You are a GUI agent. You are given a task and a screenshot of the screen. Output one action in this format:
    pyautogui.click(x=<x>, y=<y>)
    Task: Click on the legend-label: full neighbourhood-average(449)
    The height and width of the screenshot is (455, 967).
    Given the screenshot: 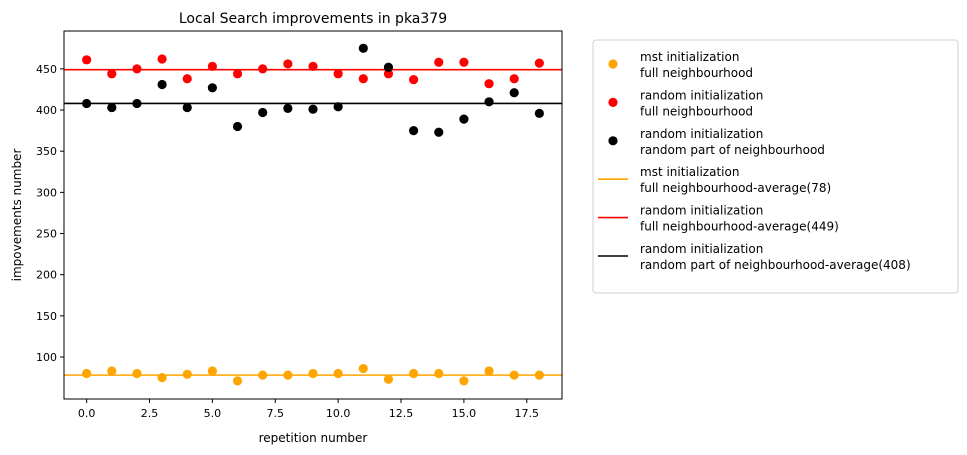 What is the action you would take?
    pyautogui.click(x=739, y=227)
    